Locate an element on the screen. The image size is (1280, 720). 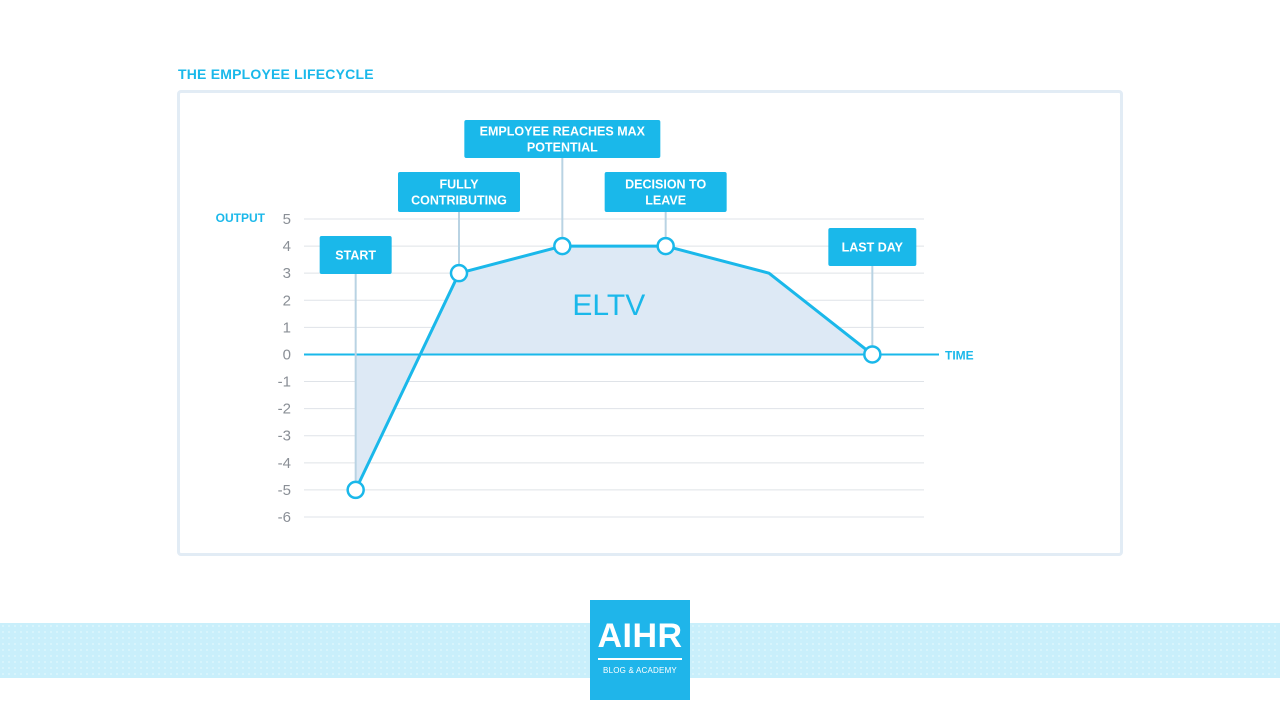
y-tick-label: 5 is located at coordinates (287, 219).